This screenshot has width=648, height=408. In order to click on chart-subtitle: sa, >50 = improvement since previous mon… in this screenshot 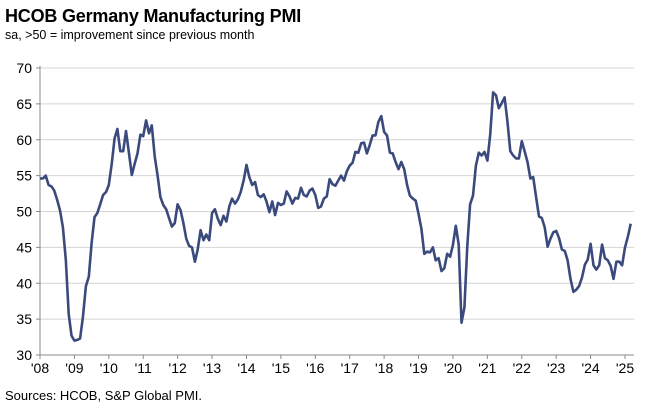, I will do `click(130, 35)`.